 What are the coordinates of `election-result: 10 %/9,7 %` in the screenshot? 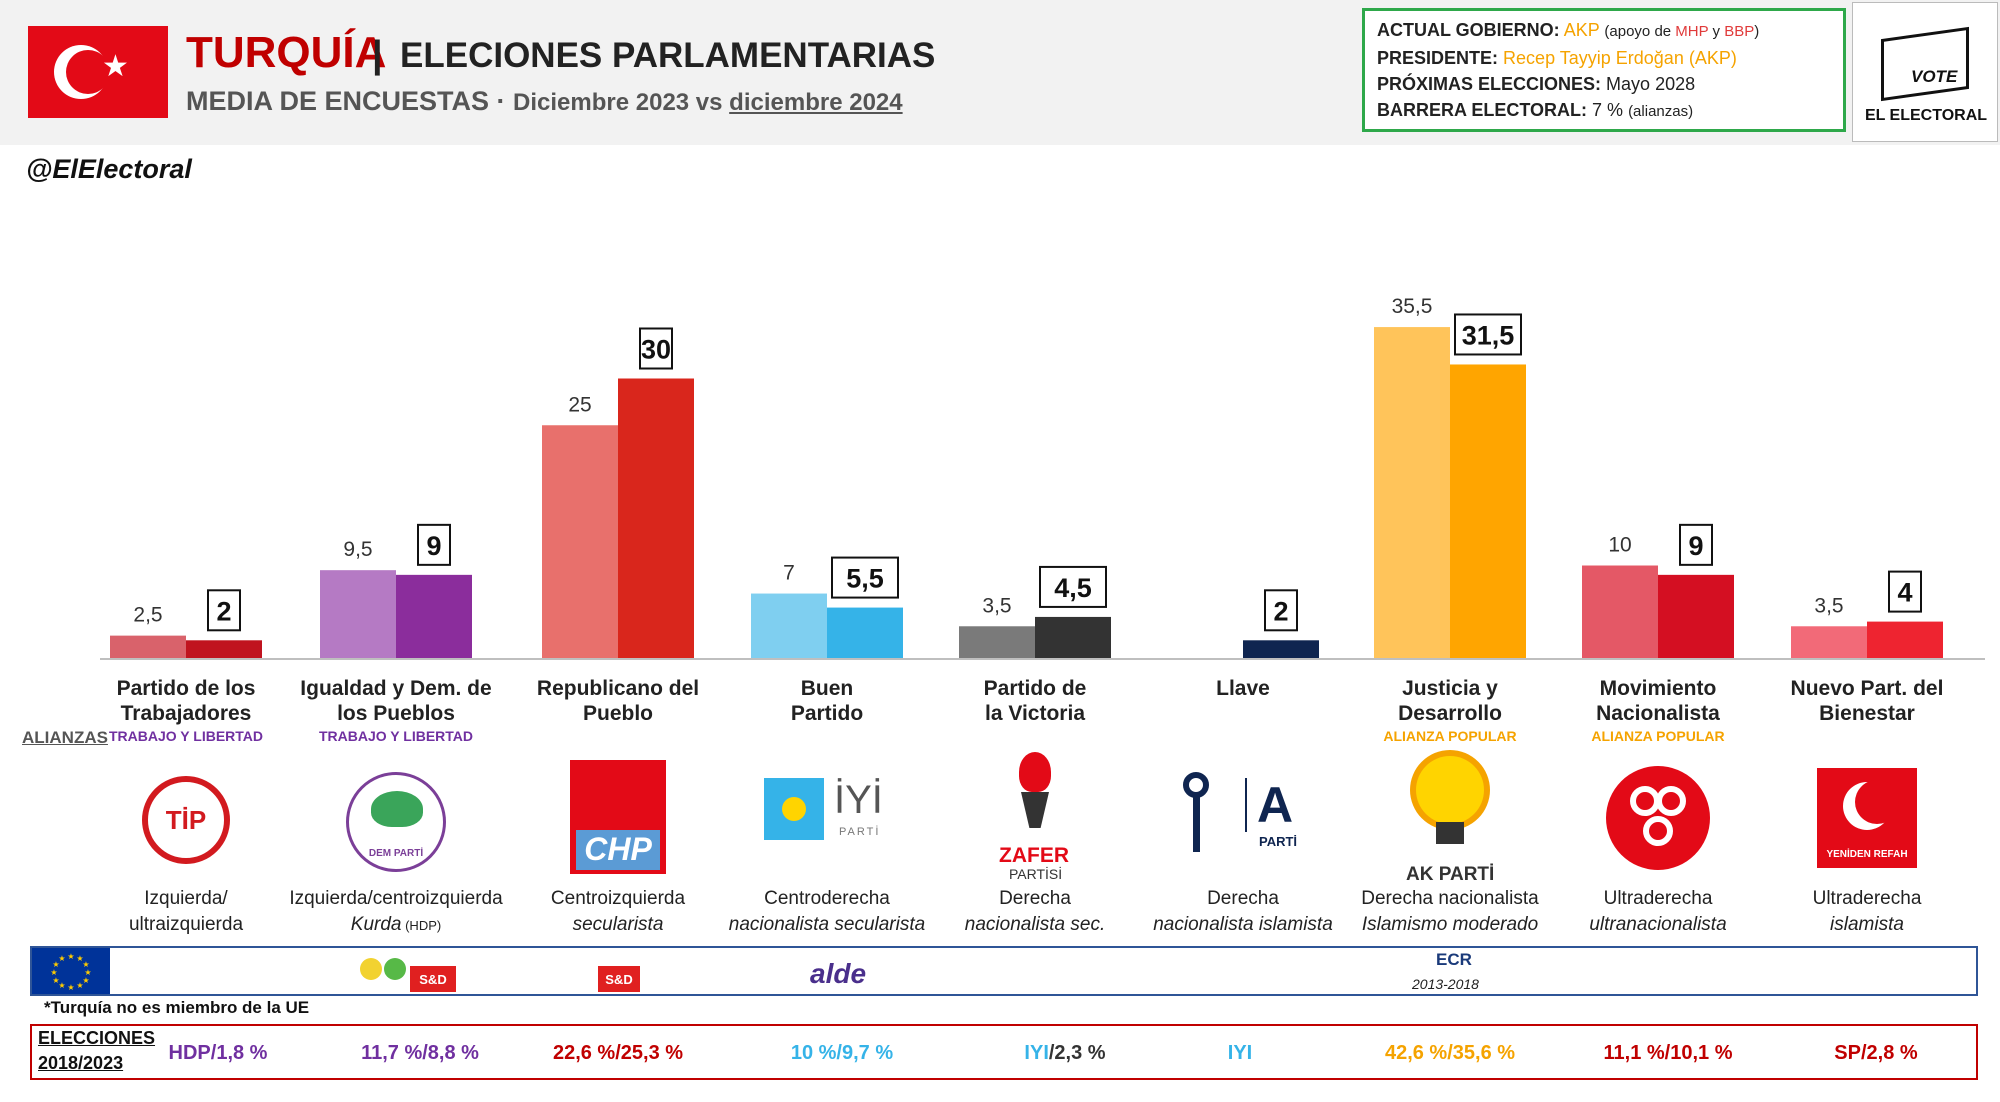 It's located at (842, 1053).